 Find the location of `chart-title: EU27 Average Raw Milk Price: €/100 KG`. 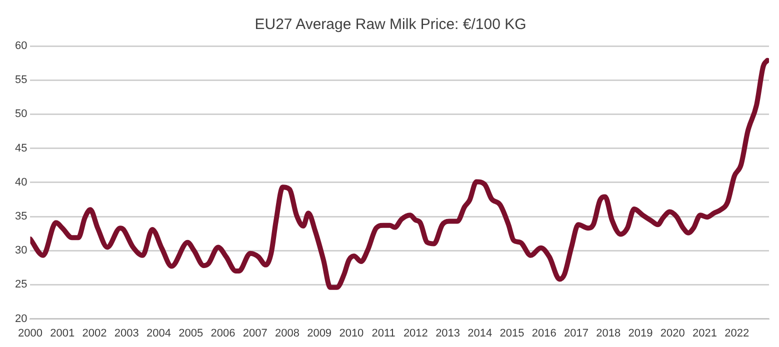

chart-title: EU27 Average Raw Milk Price: €/100 KG is located at coordinates (390, 25).